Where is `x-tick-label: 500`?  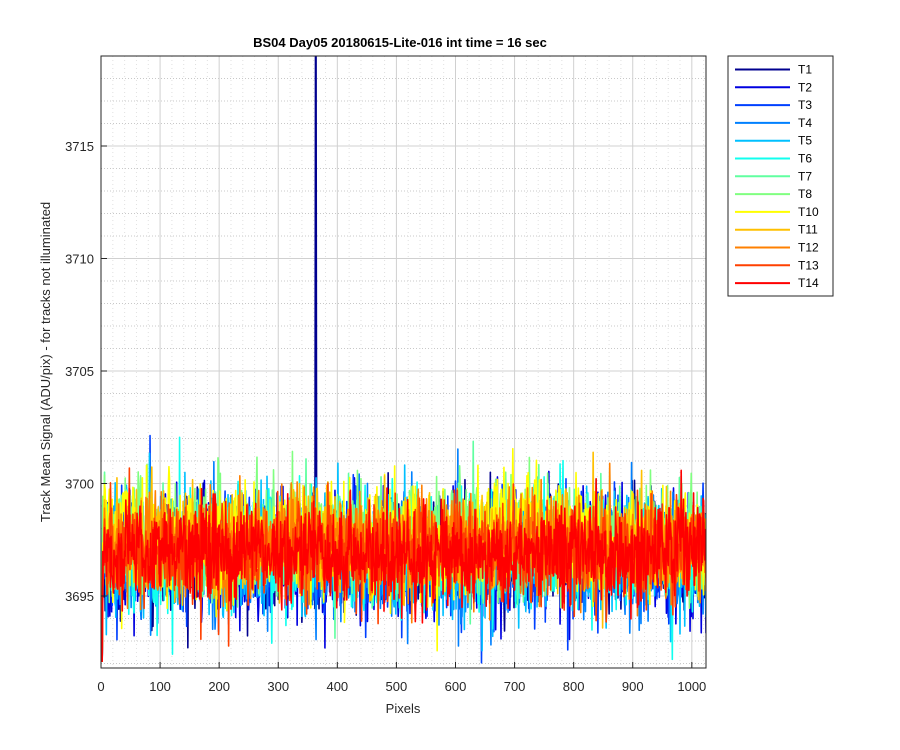
x-tick-label: 500 is located at coordinates (397, 686).